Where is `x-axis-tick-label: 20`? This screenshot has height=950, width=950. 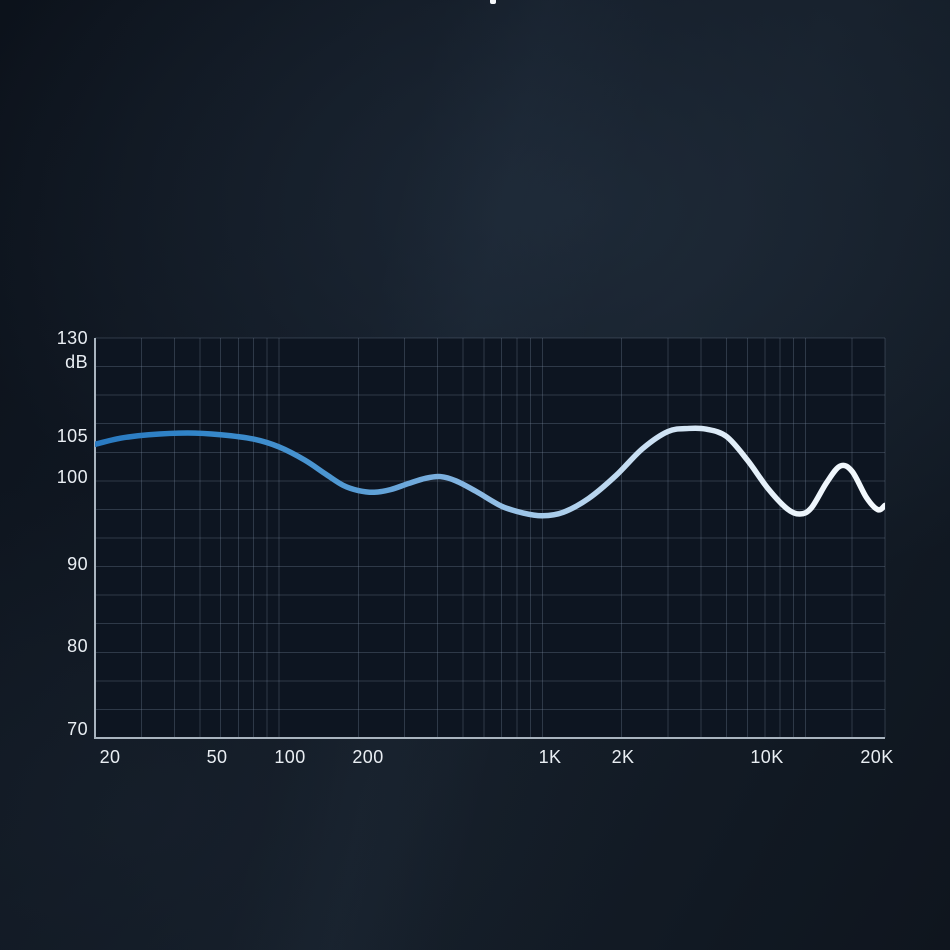
x-axis-tick-label: 20 is located at coordinates (110, 757).